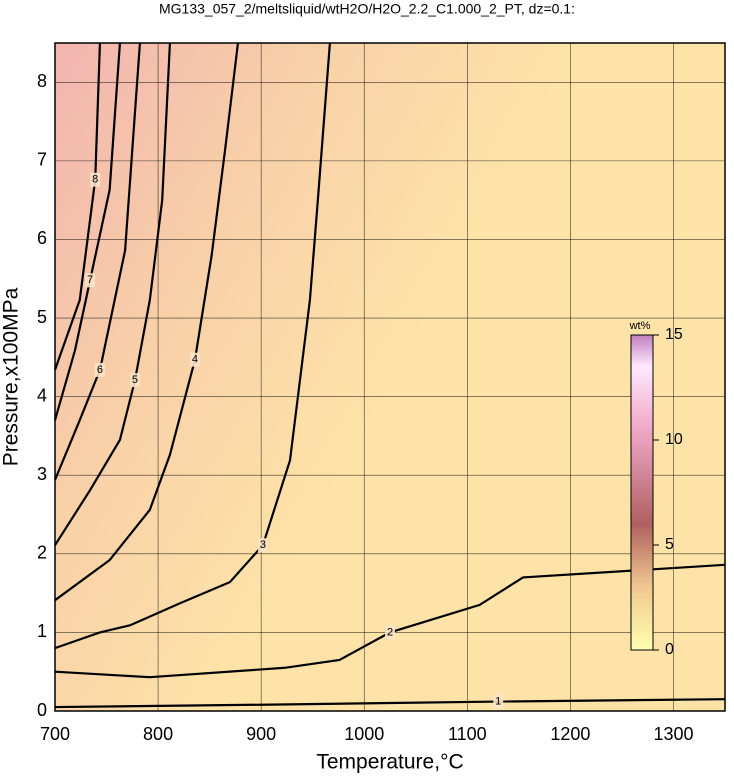  Describe the element at coordinates (11, 376) in the screenshot. I see `y-axis-label: Pressure,x100MPa` at that location.